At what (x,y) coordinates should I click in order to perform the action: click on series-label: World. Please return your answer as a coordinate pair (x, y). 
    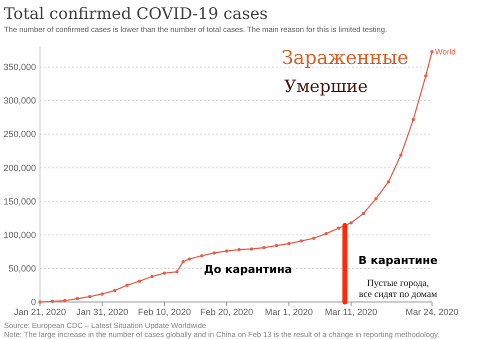
    Looking at the image, I should click on (445, 52).